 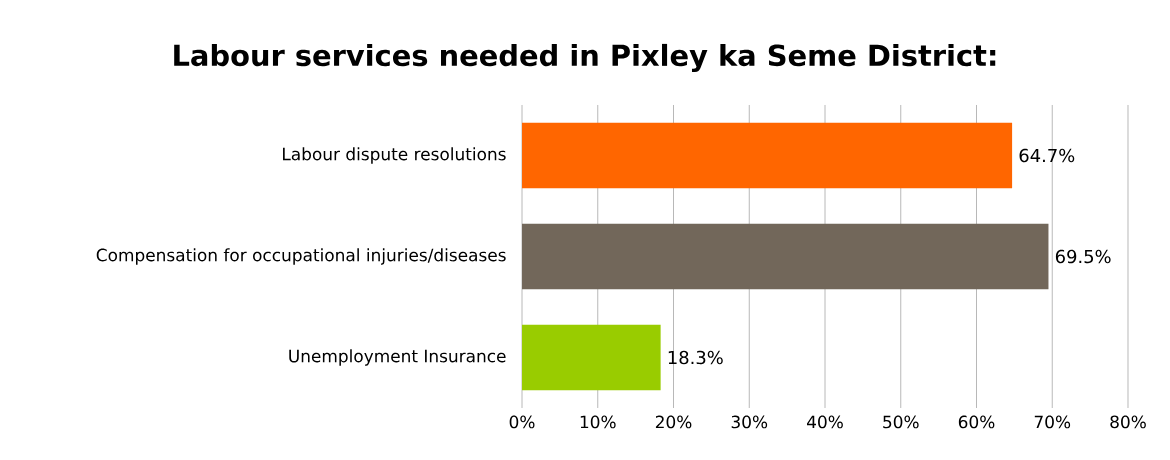 I want to click on x-tick-label: 0%, so click(x=522, y=422).